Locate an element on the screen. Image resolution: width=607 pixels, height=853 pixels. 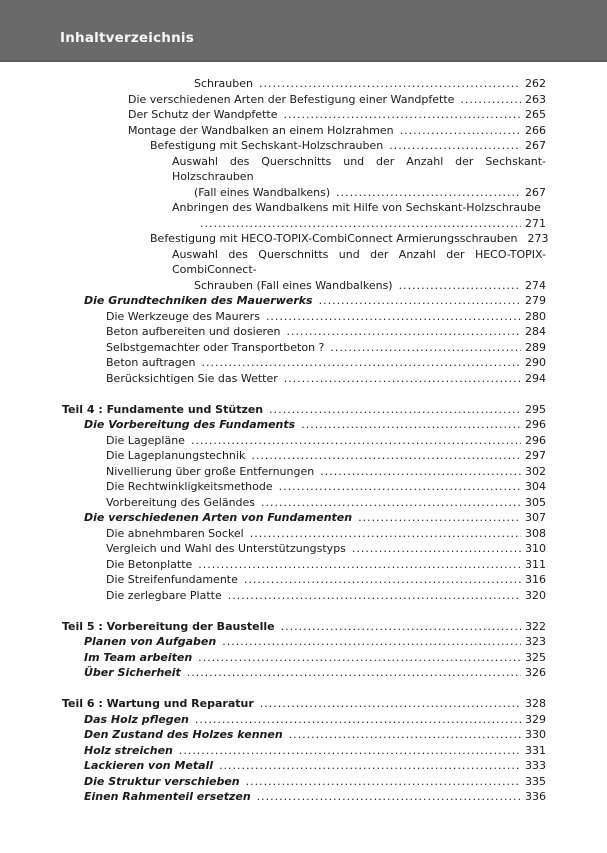
page-header: Inhaltverzeichnis is located at coordinates (303, 31).